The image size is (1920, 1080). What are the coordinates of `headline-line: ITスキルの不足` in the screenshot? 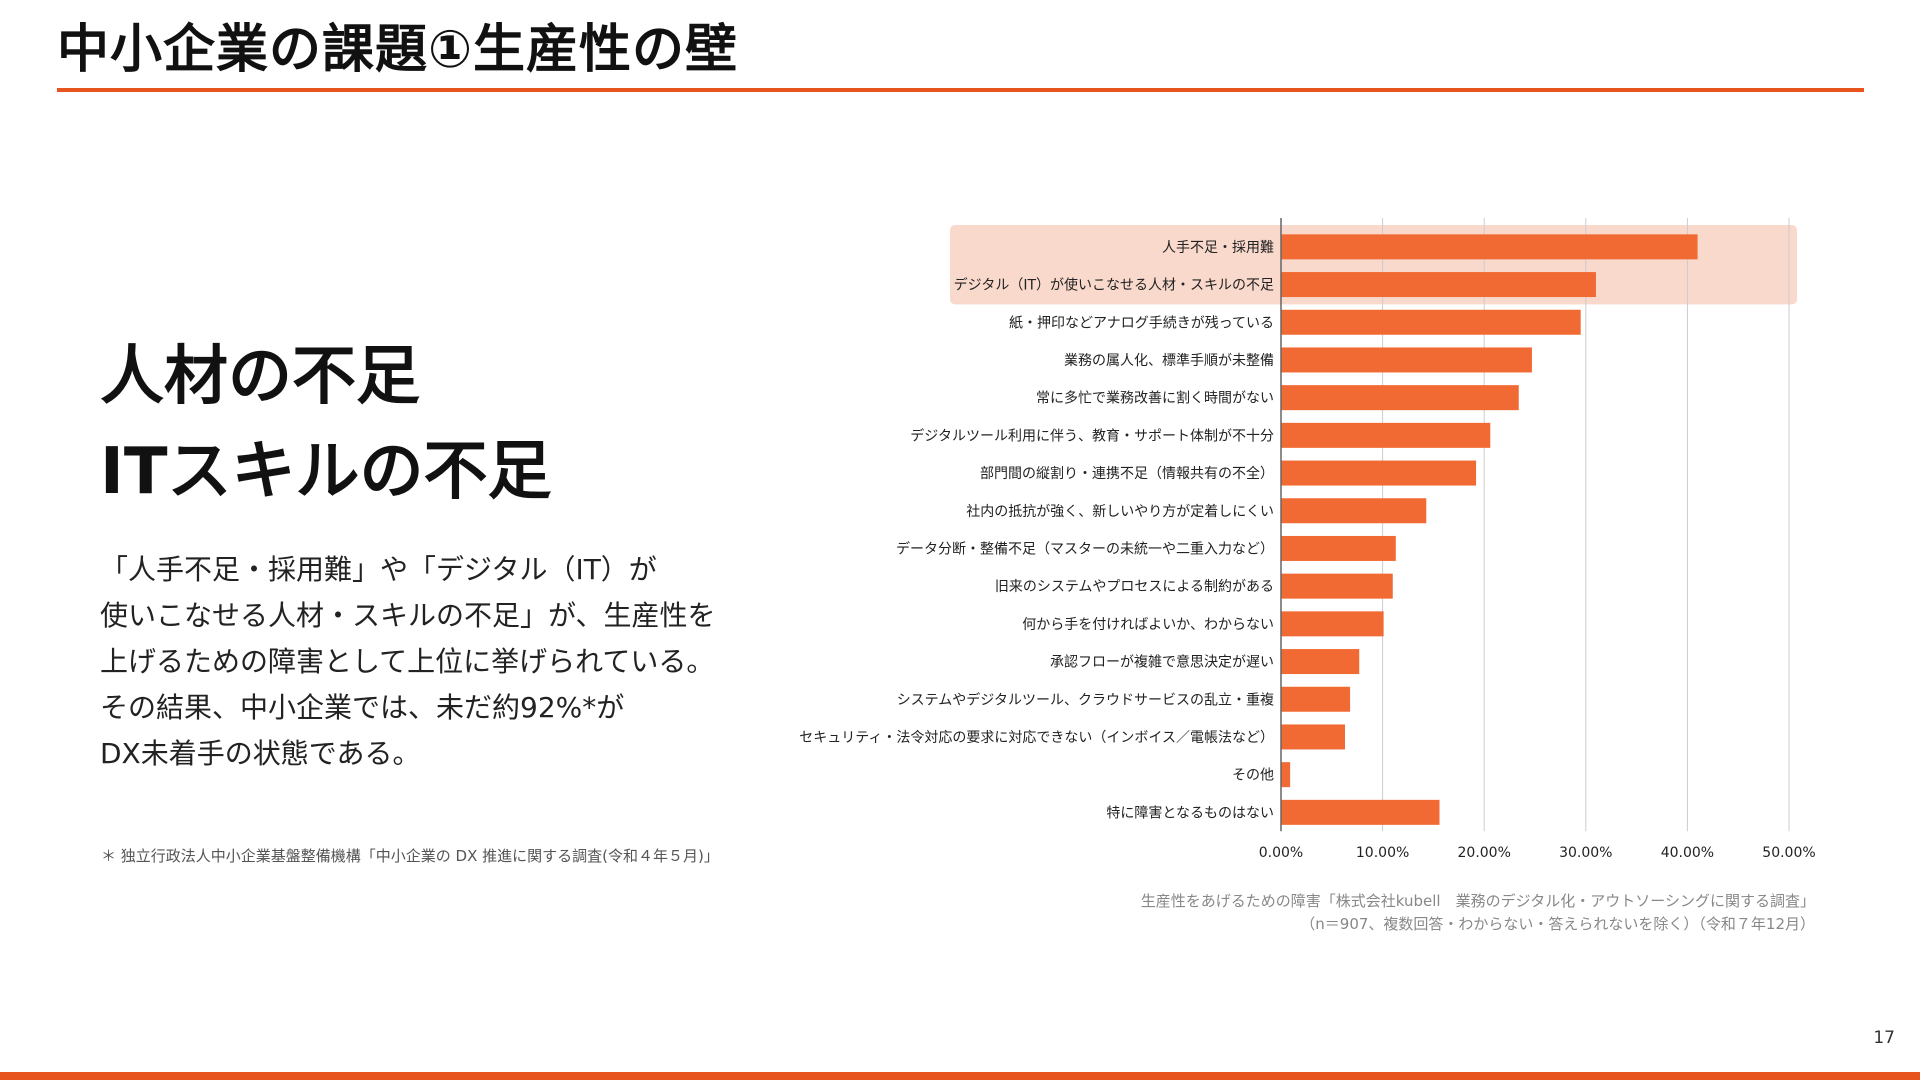 It's located at (326, 472).